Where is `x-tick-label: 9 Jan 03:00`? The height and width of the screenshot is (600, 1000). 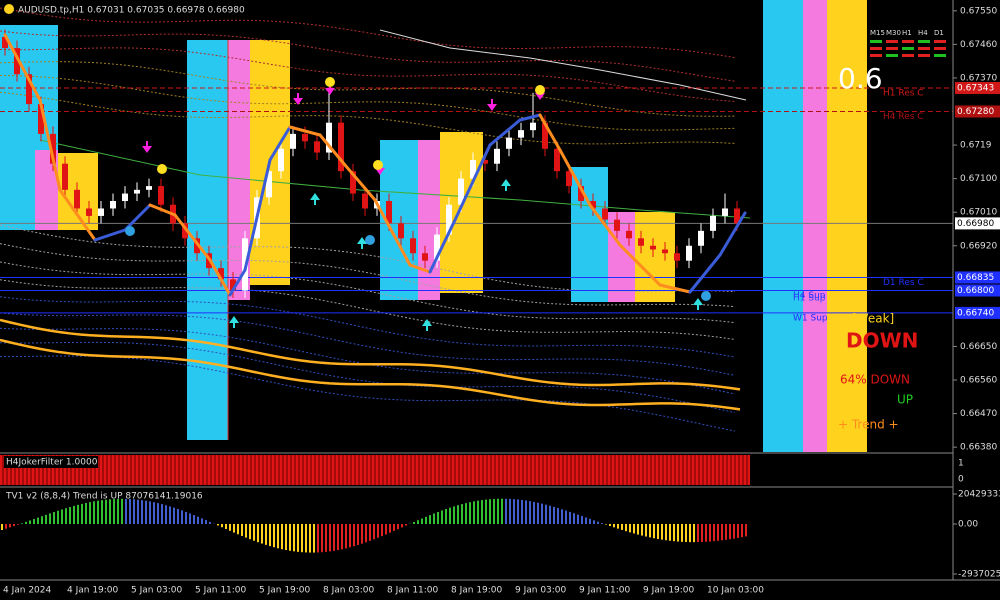 x-tick-label: 9 Jan 03:00 is located at coordinates (541, 591).